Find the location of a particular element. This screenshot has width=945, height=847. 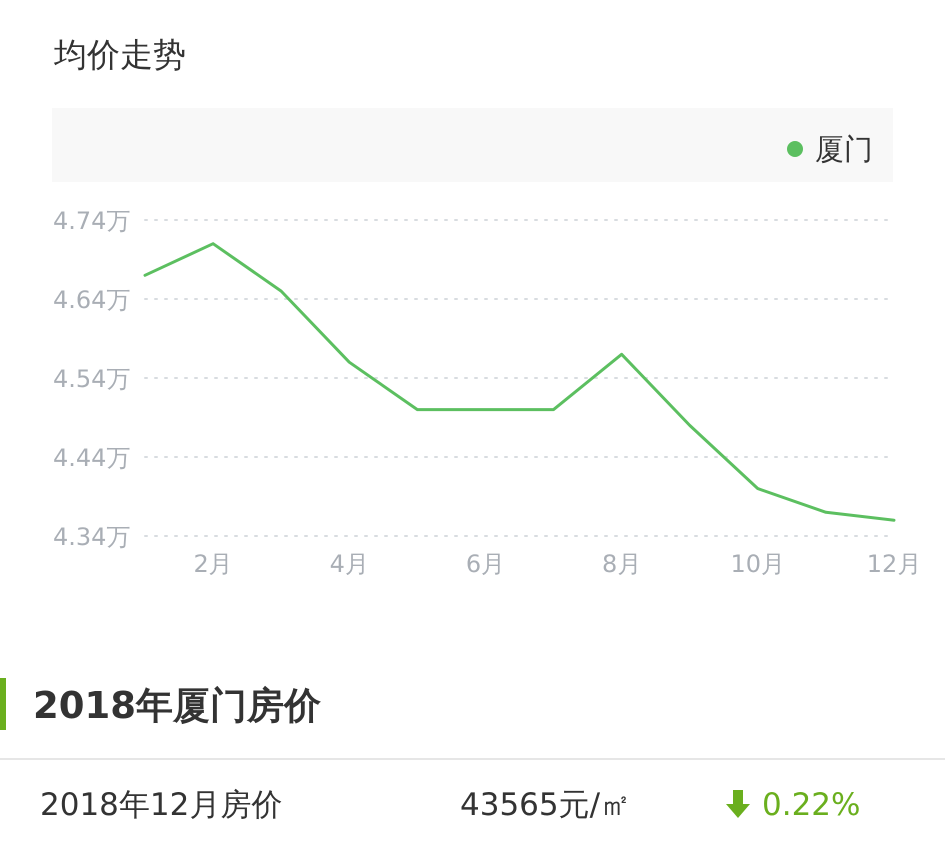

x-tick-label: 4月 is located at coordinates (349, 564).